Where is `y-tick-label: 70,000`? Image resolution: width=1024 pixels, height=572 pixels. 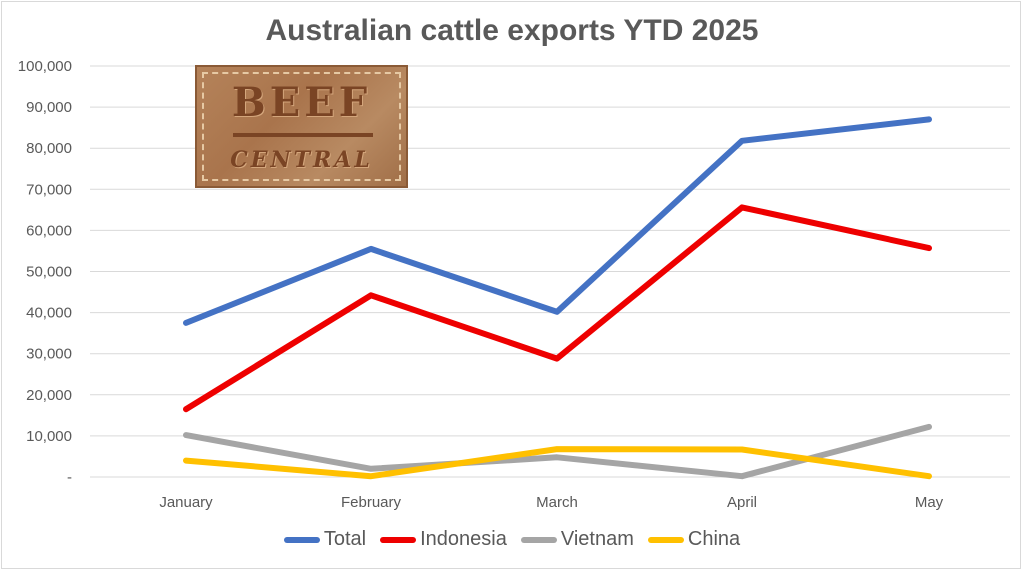
y-tick-label: 70,000 is located at coordinates (49, 189).